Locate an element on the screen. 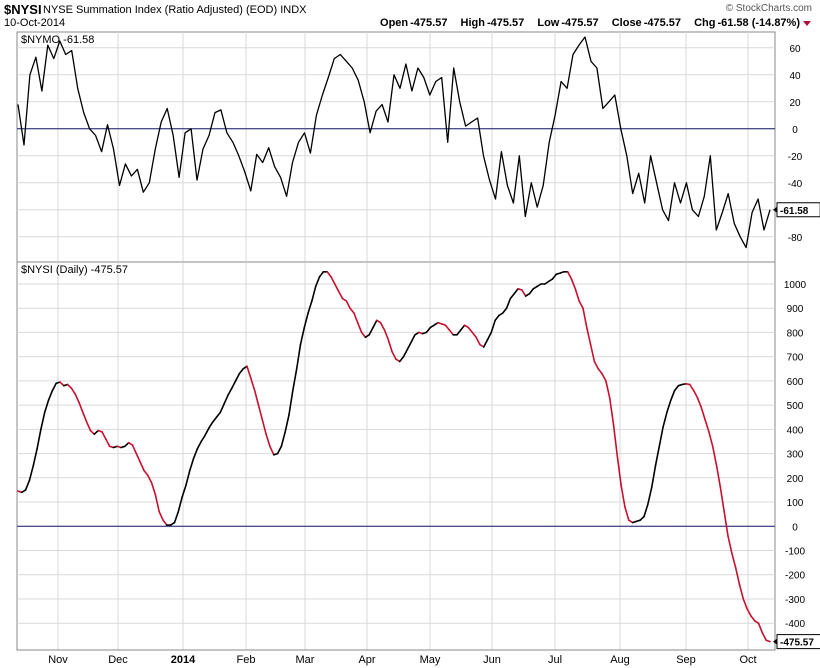 Image resolution: width=820 pixels, height=668 pixels. nysi-y-tick-label: -300 is located at coordinates (795, 600).